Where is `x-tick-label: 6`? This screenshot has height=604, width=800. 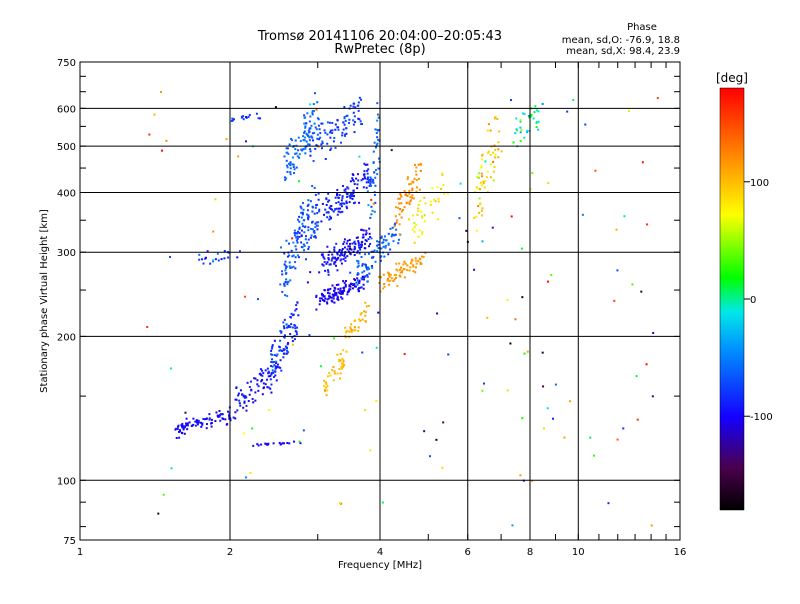 x-tick-label: 6 is located at coordinates (468, 552).